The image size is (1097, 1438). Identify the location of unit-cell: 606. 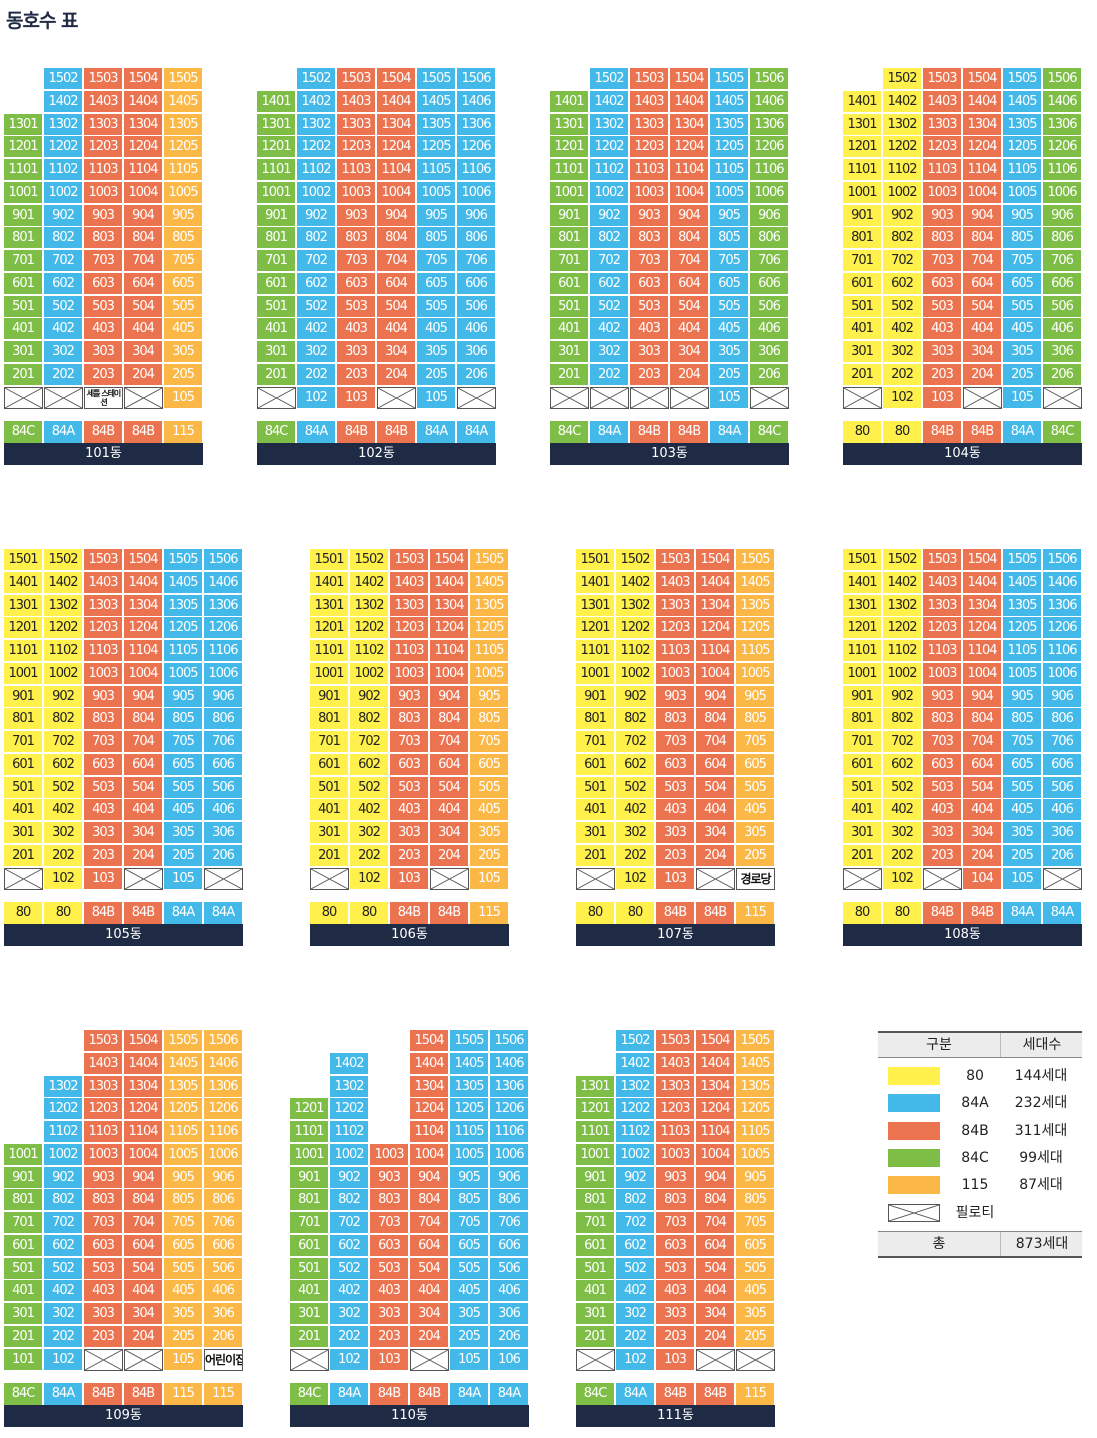
(476, 283).